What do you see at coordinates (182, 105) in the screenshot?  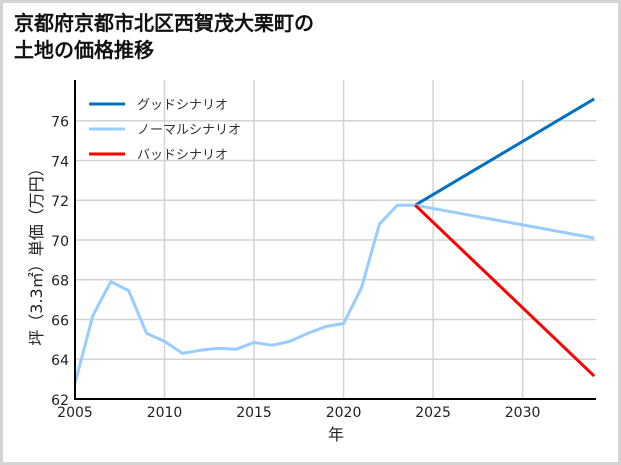 I see `legend-label: グッドシナリオ` at bounding box center [182, 105].